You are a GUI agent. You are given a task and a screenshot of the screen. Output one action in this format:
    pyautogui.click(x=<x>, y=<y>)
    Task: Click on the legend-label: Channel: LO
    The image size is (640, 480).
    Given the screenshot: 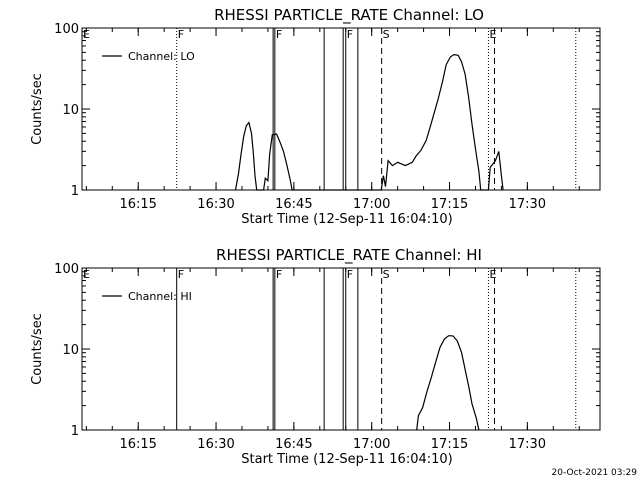 What is the action you would take?
    pyautogui.click(x=161, y=56)
    